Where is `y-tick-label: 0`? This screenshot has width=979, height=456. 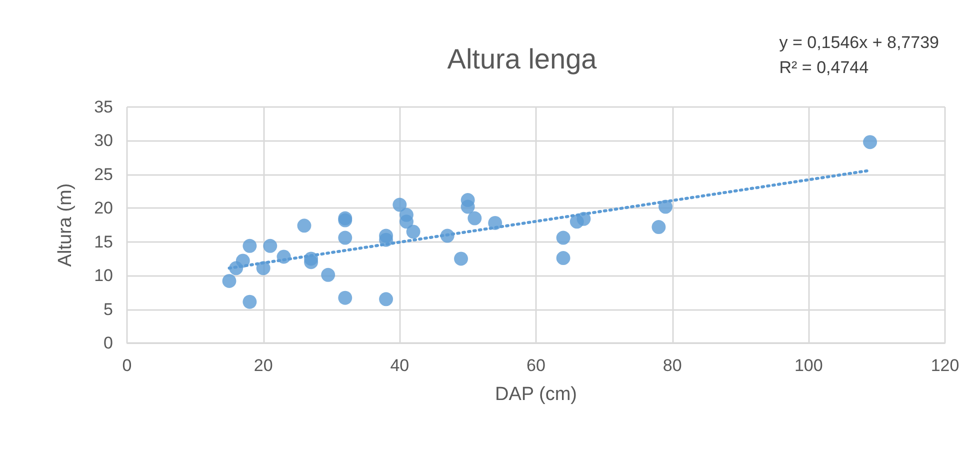
y-tick-label: 0 is located at coordinates (108, 343).